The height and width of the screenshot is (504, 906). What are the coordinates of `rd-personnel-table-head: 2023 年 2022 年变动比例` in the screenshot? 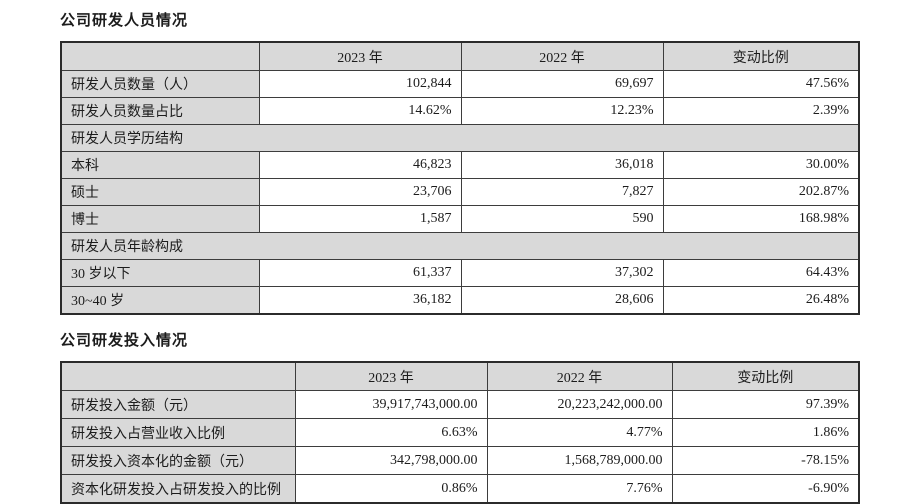 It's located at (460, 56).